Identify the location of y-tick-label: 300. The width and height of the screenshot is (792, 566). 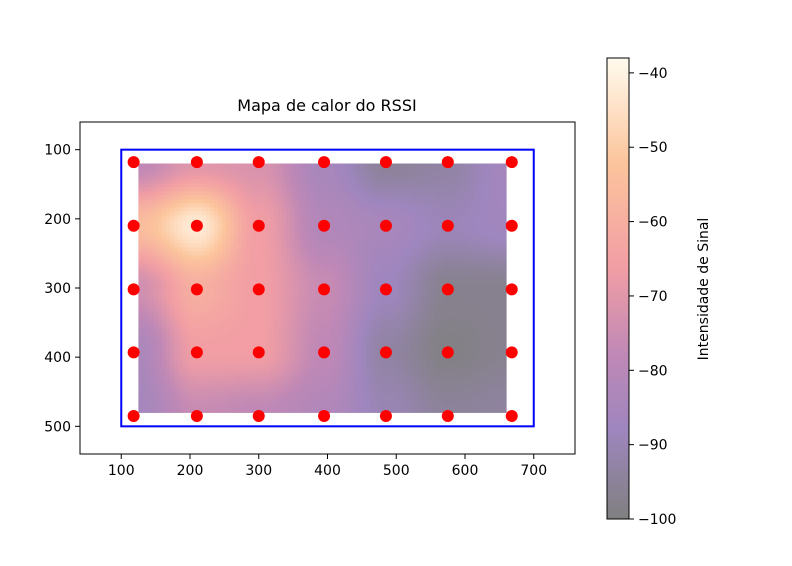
(57, 289).